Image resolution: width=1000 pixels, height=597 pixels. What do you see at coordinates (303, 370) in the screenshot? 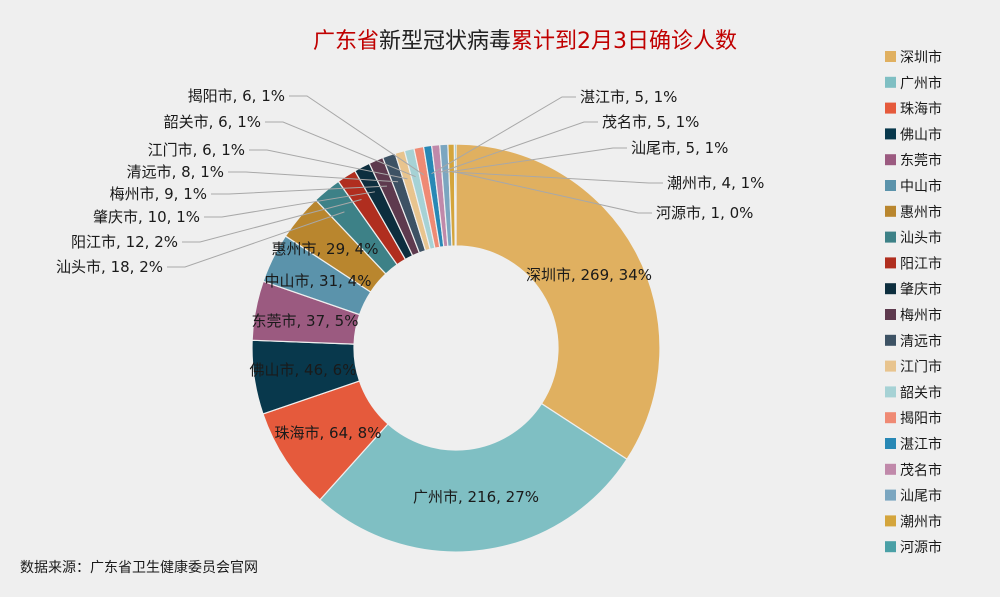
I see `data-label-3: 佛山市, 46, 6%` at bounding box center [303, 370].